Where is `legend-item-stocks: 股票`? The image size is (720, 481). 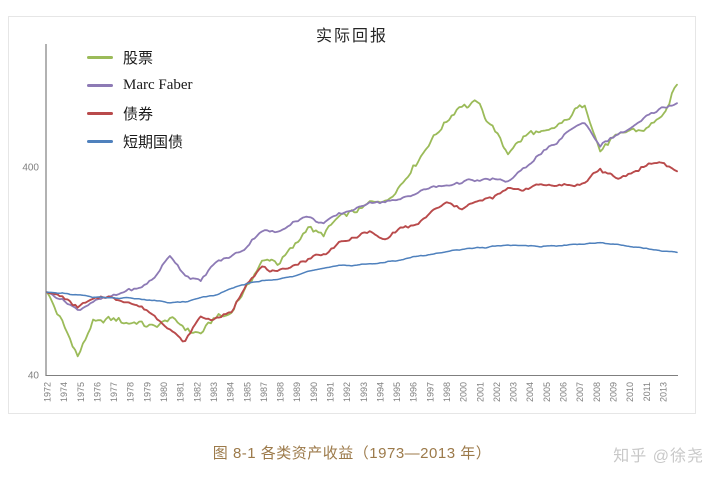
legend-item-stocks: 股票 is located at coordinates (140, 57).